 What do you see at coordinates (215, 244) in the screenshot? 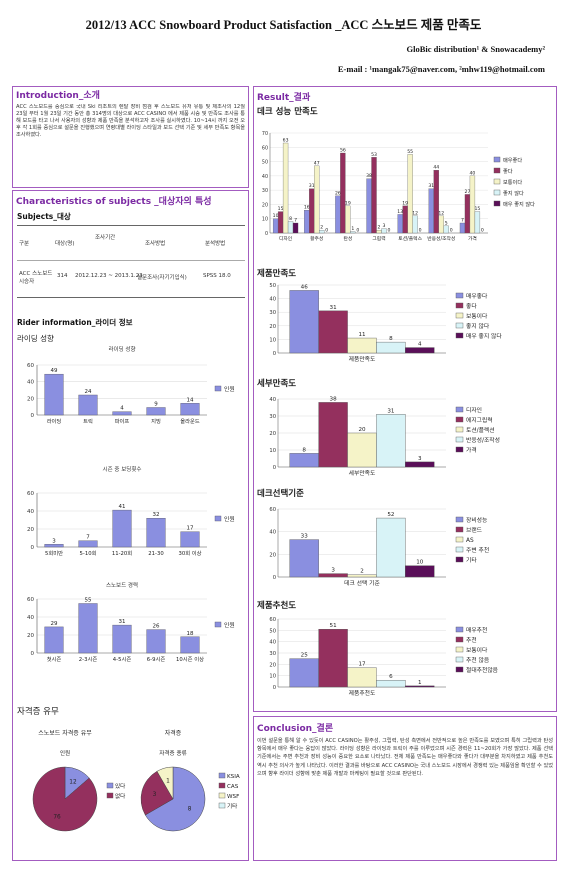
I see `subjects-header-4: 분석방법` at bounding box center [215, 244].